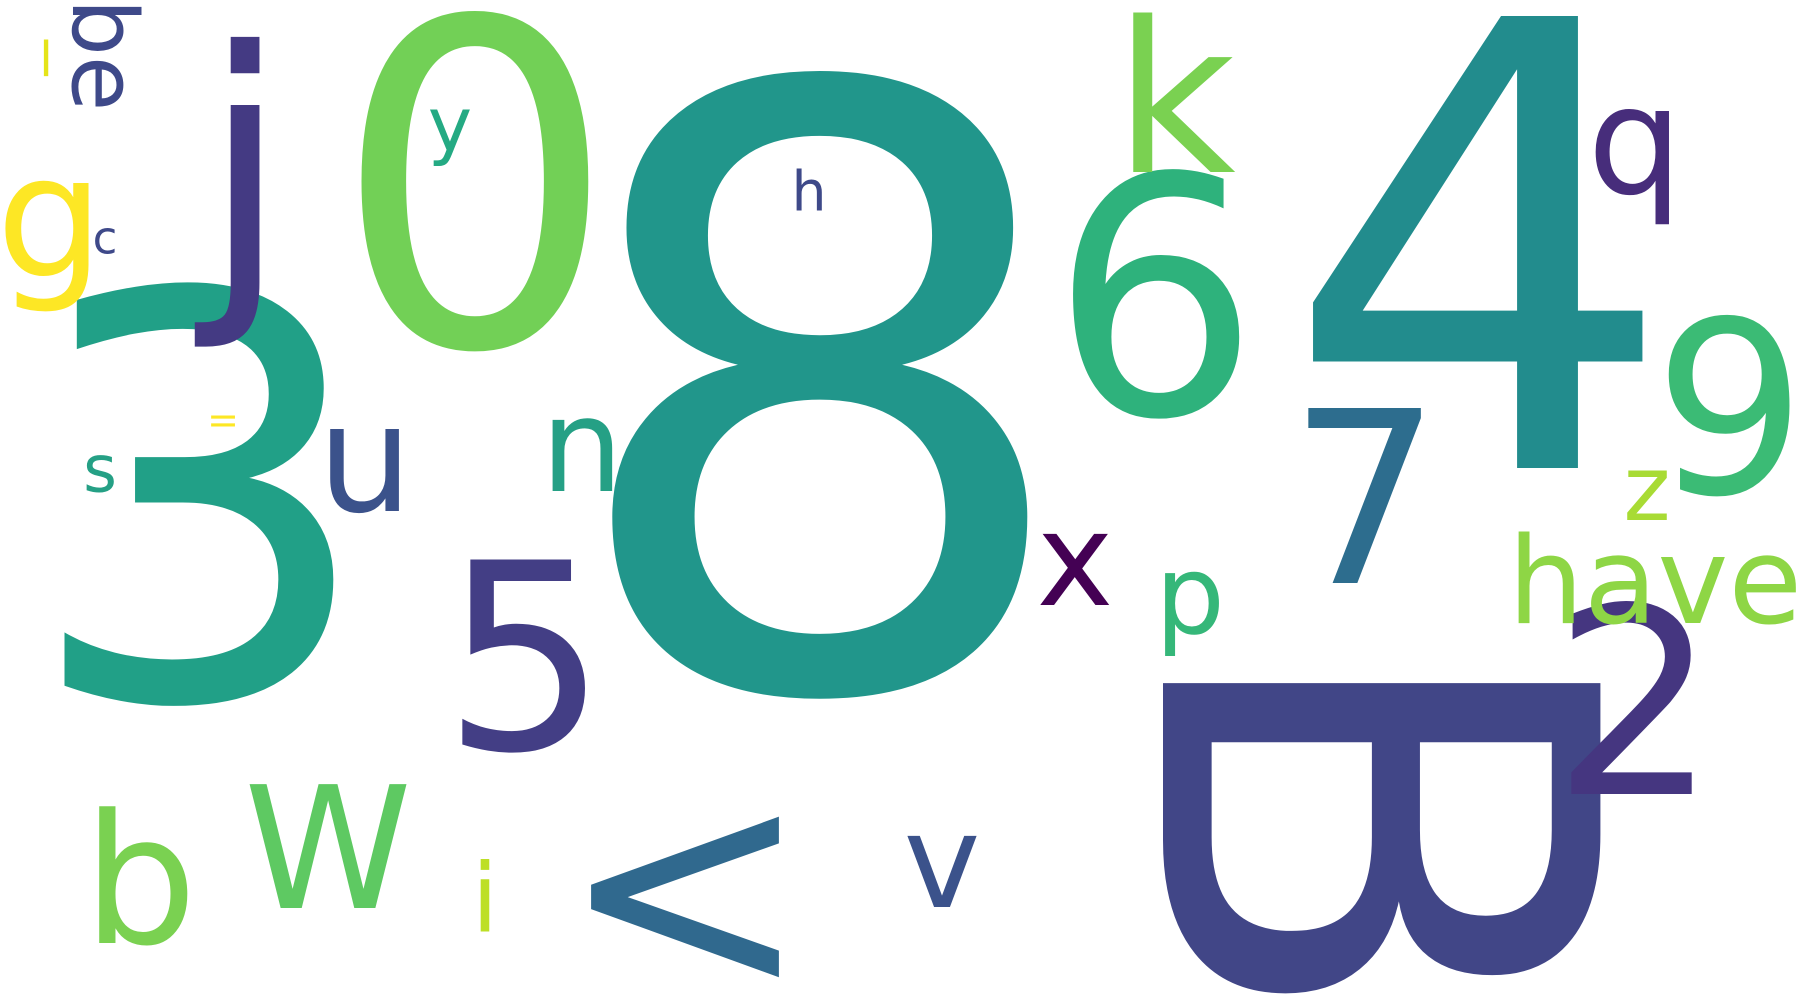 Image resolution: width=1800 pixels, height=1000 pixels. I want to click on word-17: q, so click(1635, 142).